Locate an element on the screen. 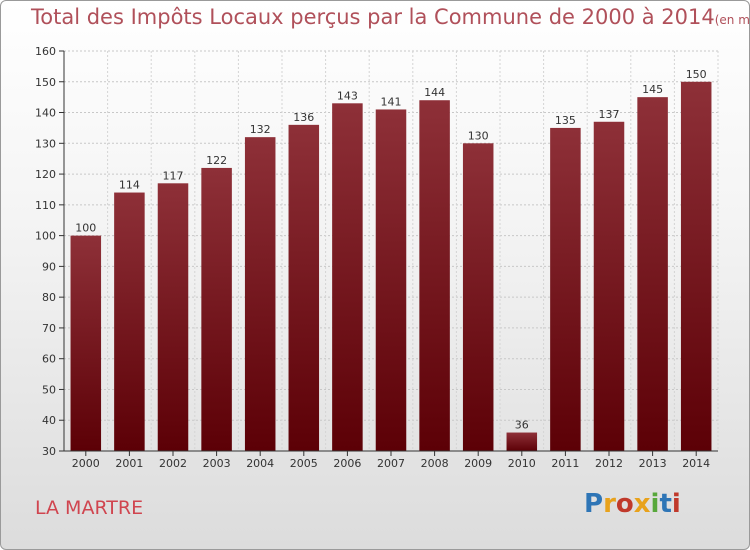 Image resolution: width=750 pixels, height=550 pixels. bar-2014 is located at coordinates (696, 266).